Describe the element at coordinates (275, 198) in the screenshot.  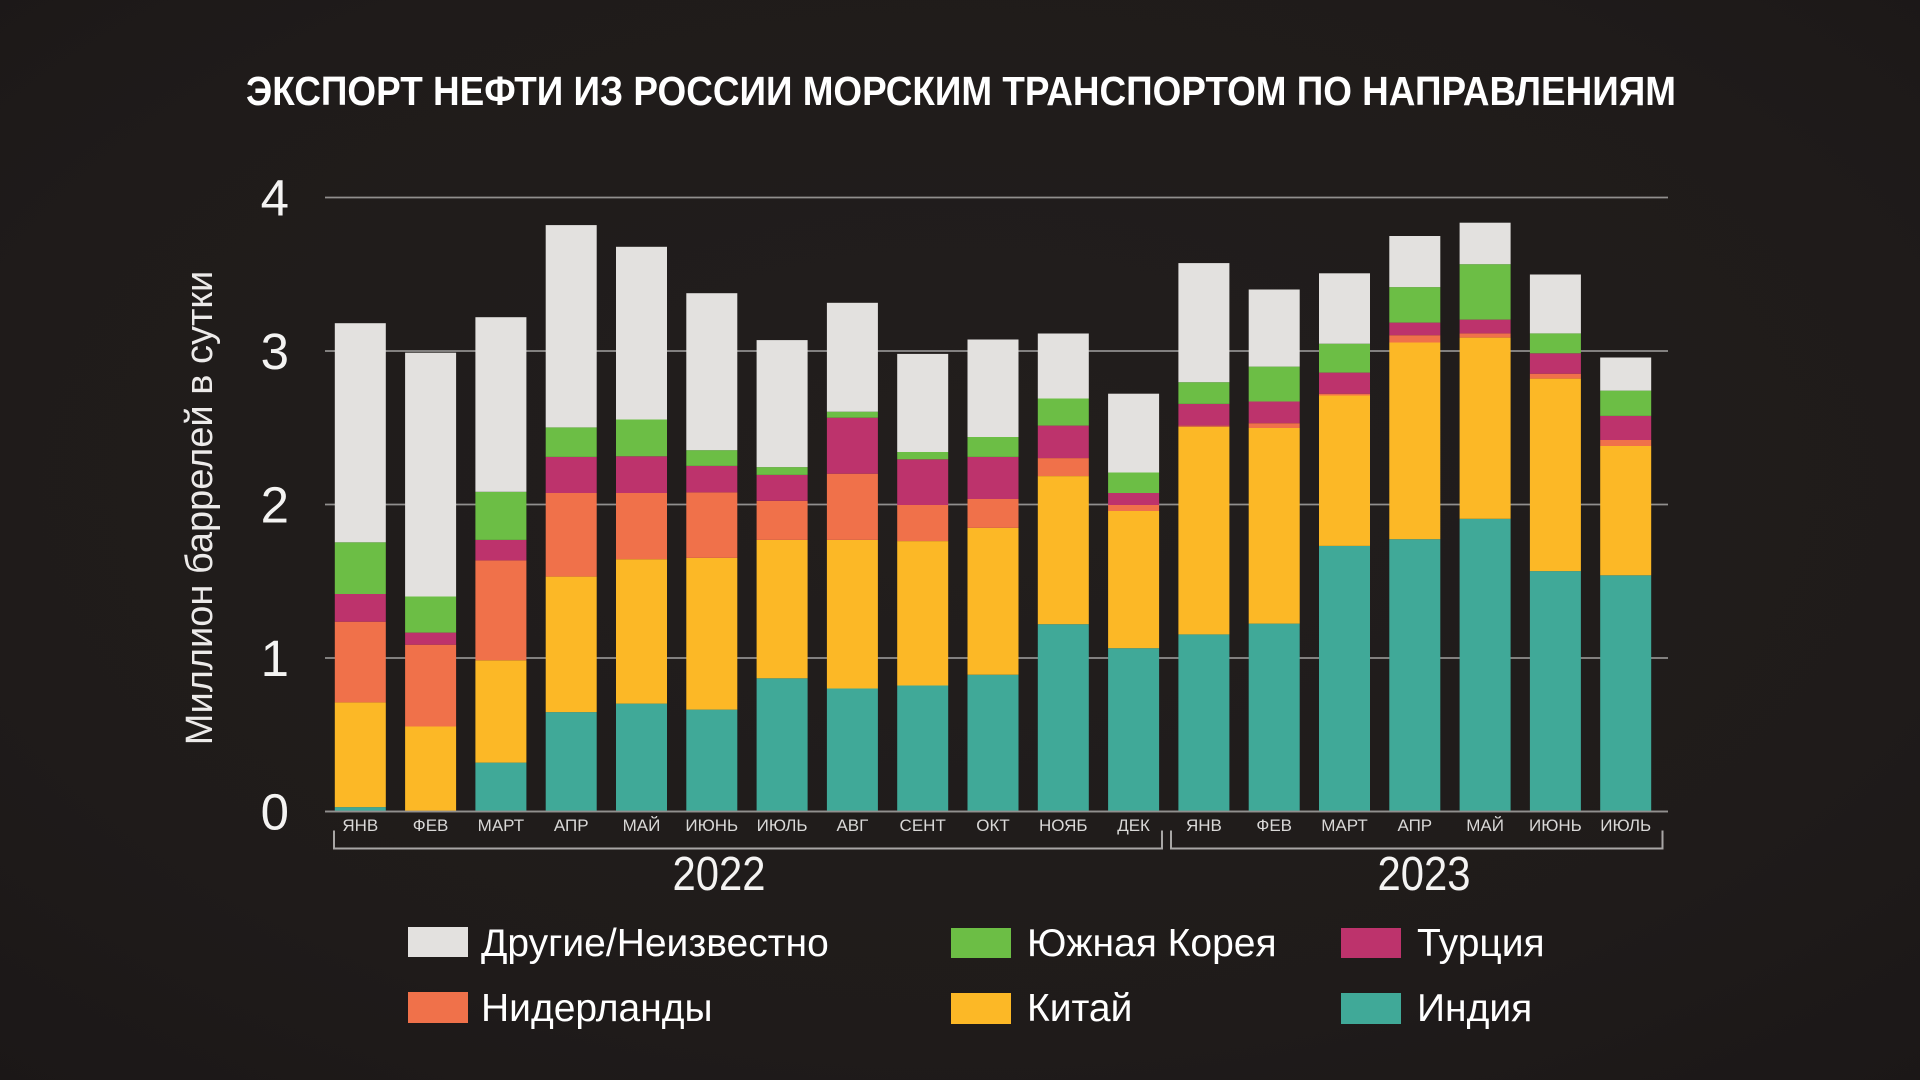
I see `svg-text: 4` at that location.